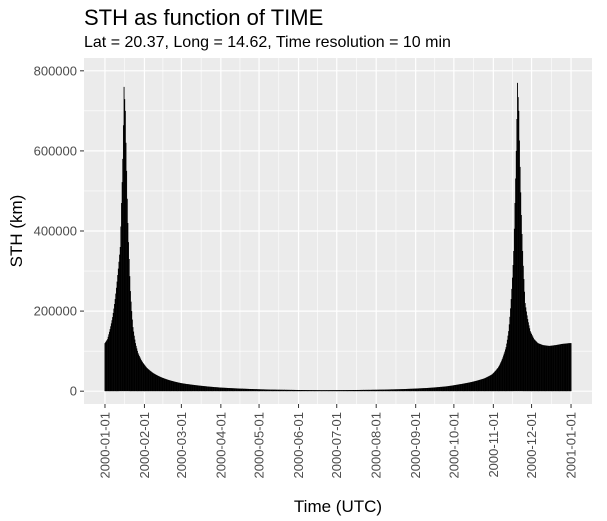 This screenshot has width=607, height=521. I want to click on y-axis-title: STH (km), so click(16, 231).